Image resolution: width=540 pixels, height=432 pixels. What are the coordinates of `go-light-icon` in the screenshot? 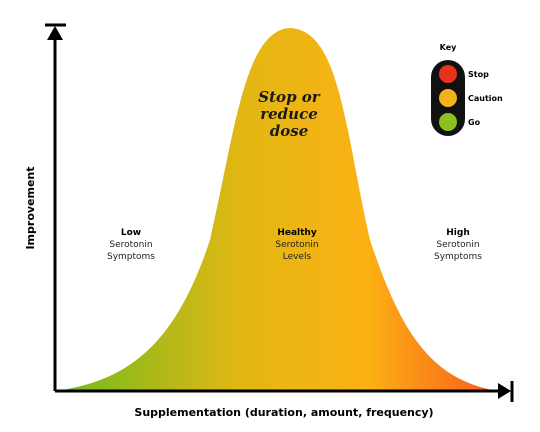 It's located at (448, 122).